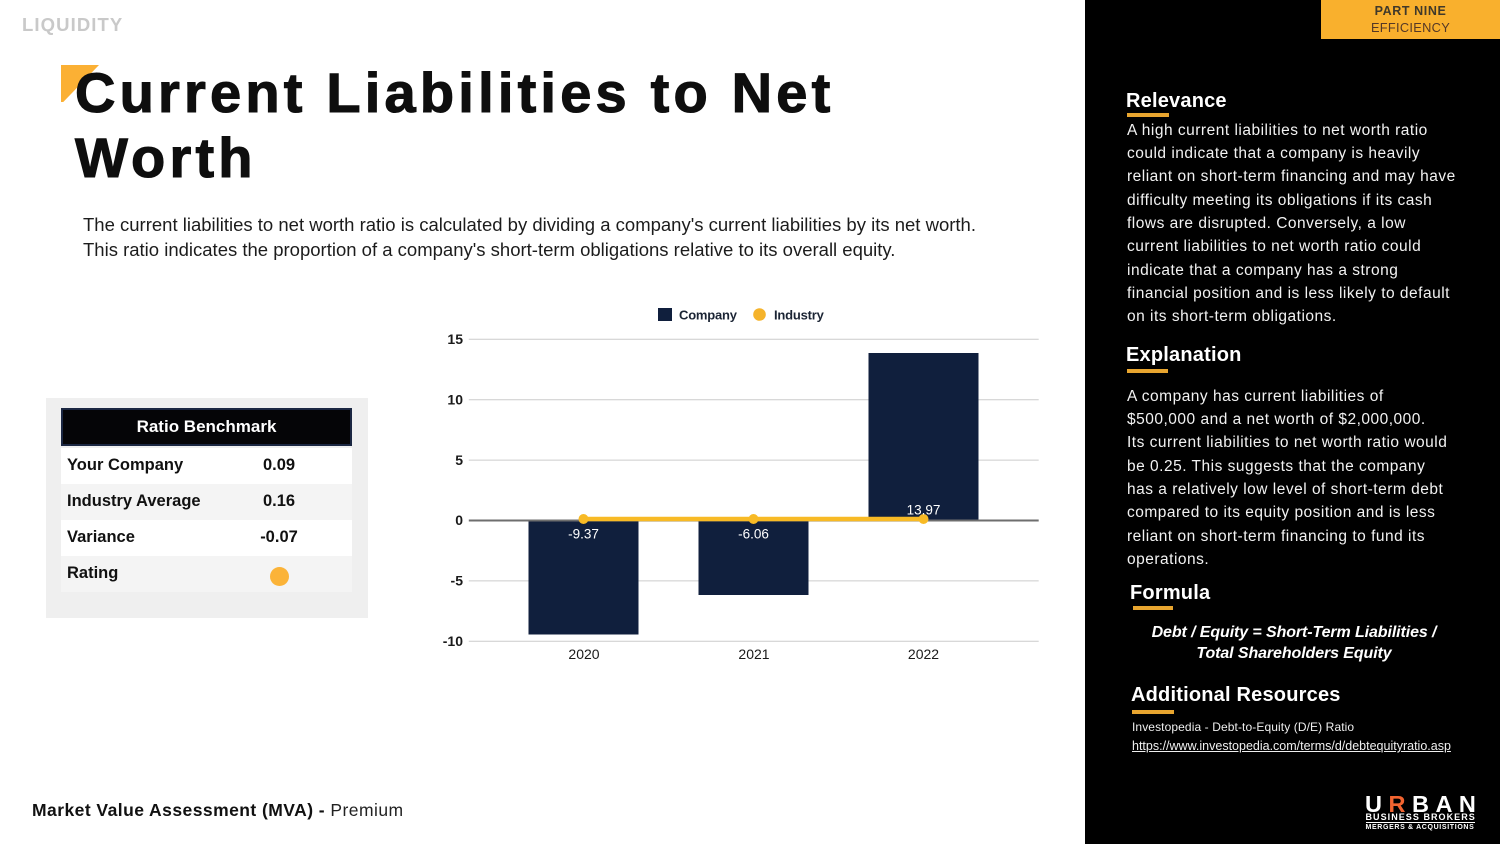 This screenshot has height=844, width=1500. What do you see at coordinates (583, 534) in the screenshot?
I see `svg-text: -9.37` at bounding box center [583, 534].